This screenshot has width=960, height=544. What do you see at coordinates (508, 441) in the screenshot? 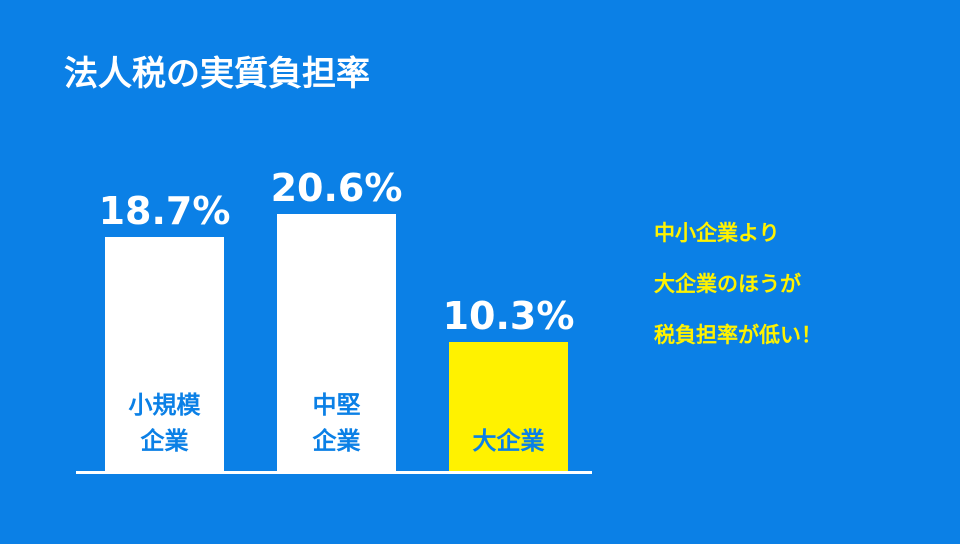
I see `category-label: 大企業` at bounding box center [508, 441].